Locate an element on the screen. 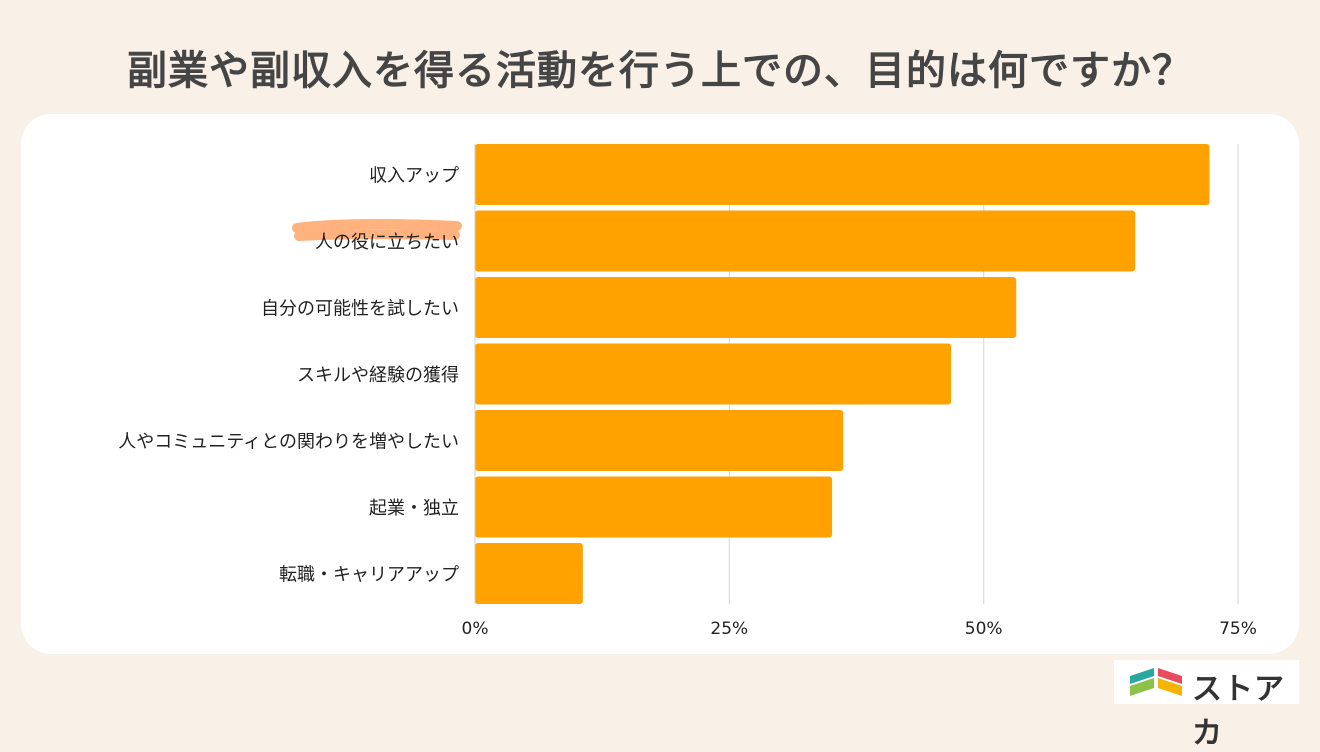 This screenshot has height=752, width=1320. category-label: 収入アップ is located at coordinates (414, 176).